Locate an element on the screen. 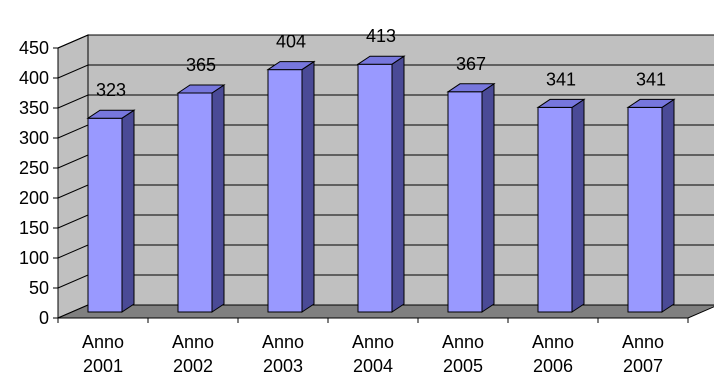 This screenshot has width=714, height=381. data-label: 404 is located at coordinates (291, 42).